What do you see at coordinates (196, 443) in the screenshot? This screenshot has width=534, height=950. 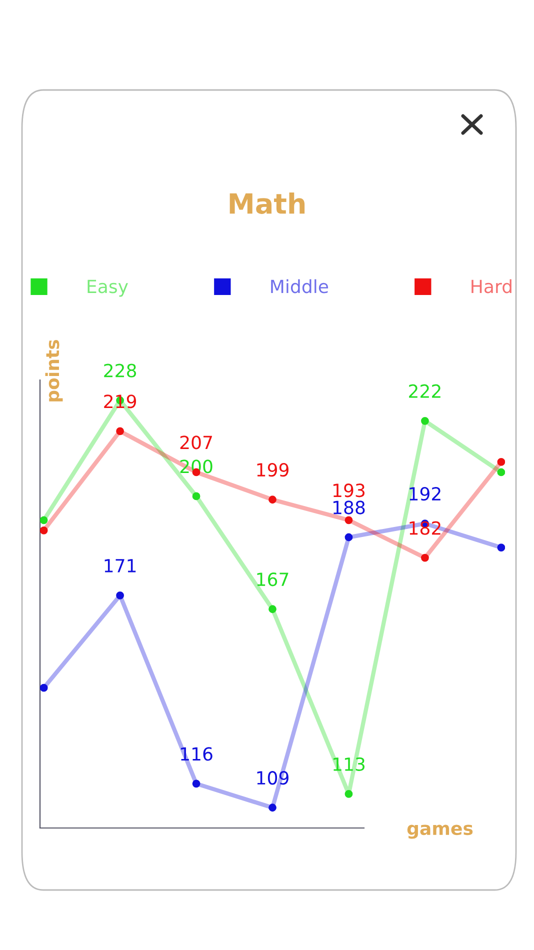 I see `data-label: 207` at bounding box center [196, 443].